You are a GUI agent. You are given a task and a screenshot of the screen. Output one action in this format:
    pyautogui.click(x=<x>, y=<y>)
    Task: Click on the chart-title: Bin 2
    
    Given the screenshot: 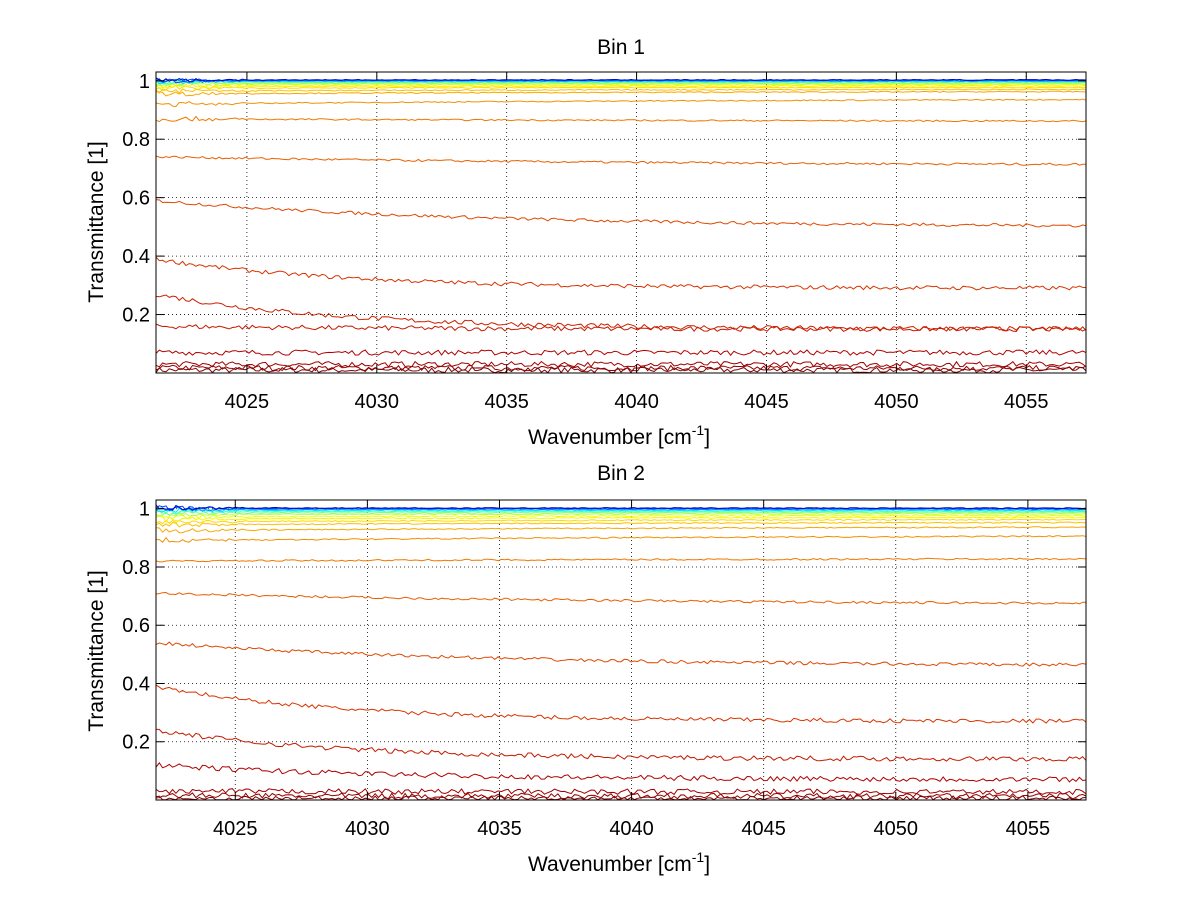 What is the action you would take?
    pyautogui.click(x=621, y=473)
    